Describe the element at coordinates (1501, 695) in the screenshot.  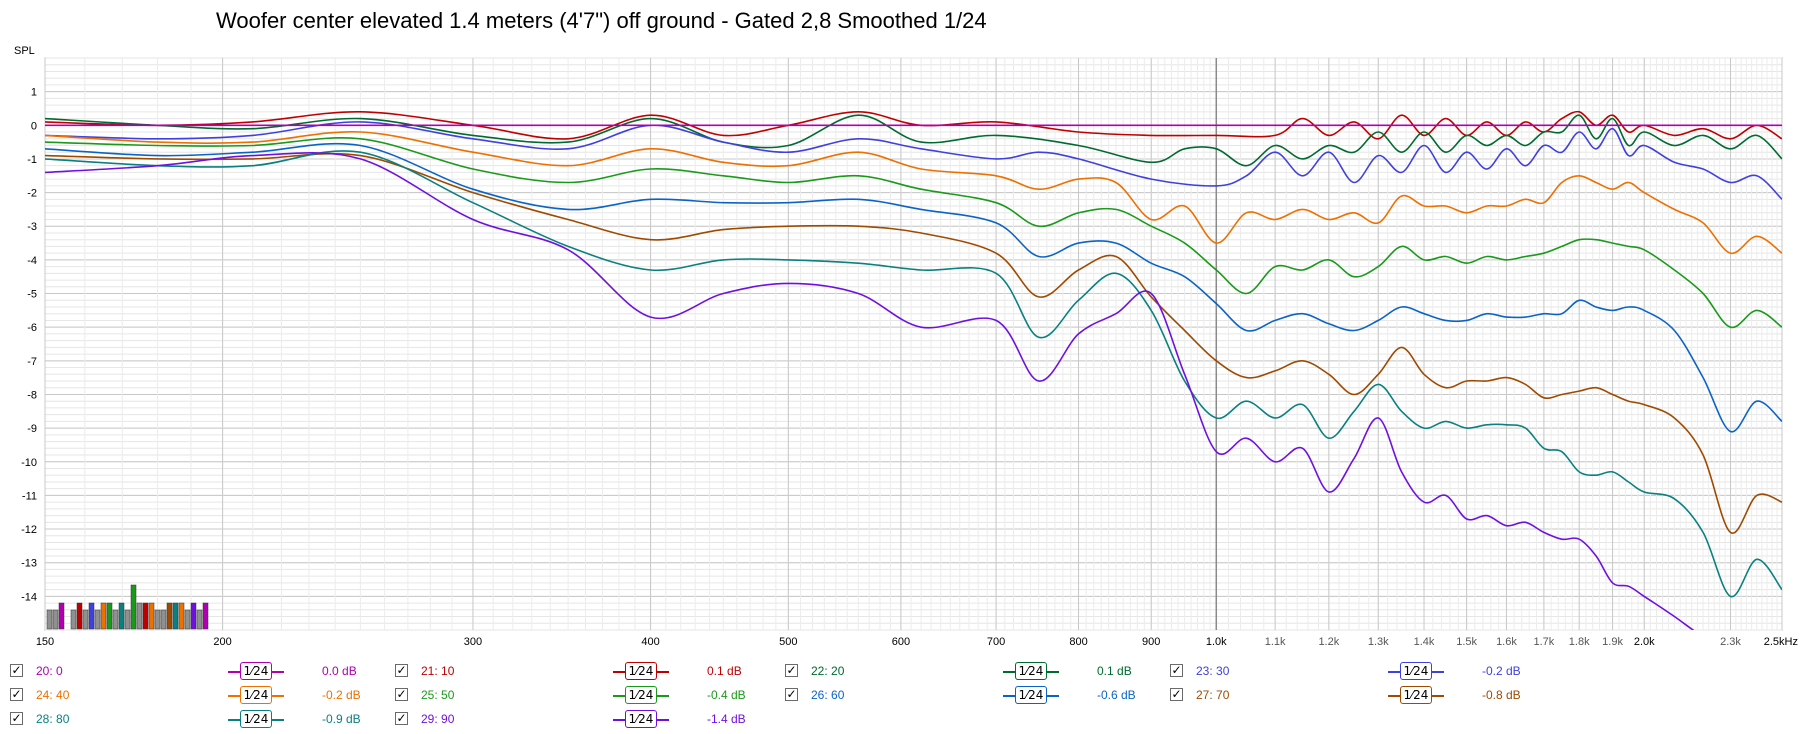
I see `level-offset: -0.8 dB` at that location.